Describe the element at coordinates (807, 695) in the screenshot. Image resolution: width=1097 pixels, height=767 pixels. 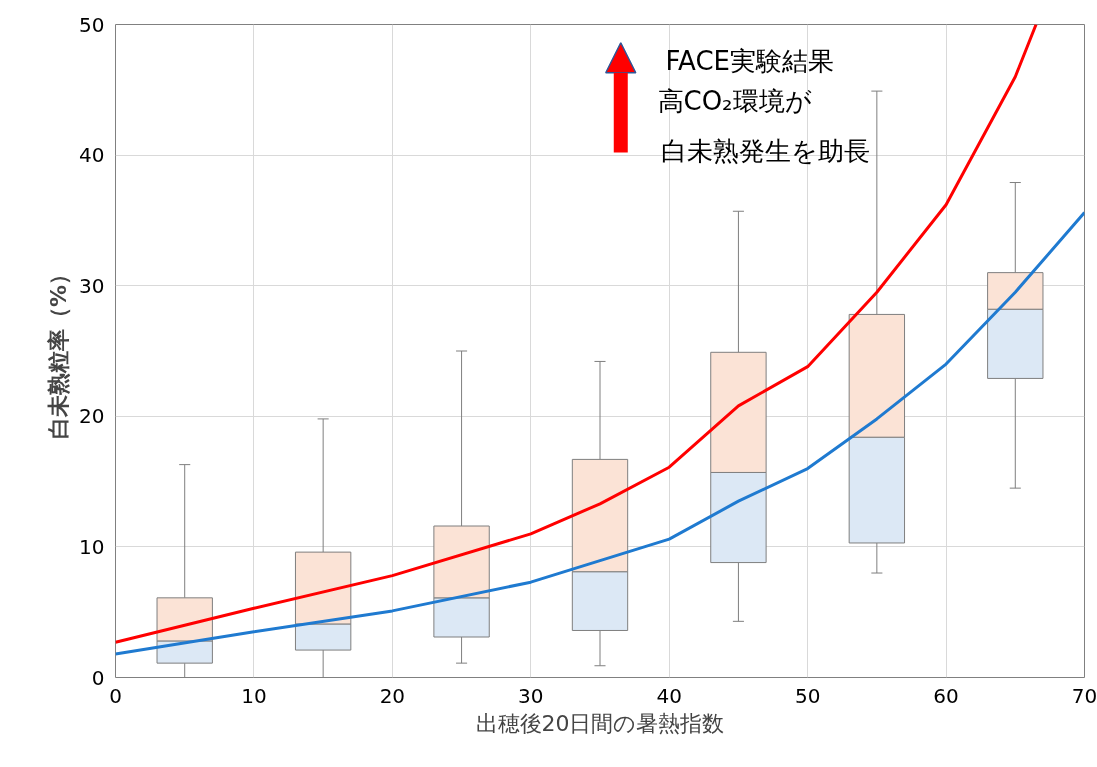
I see `x-tick-label: 50` at that location.